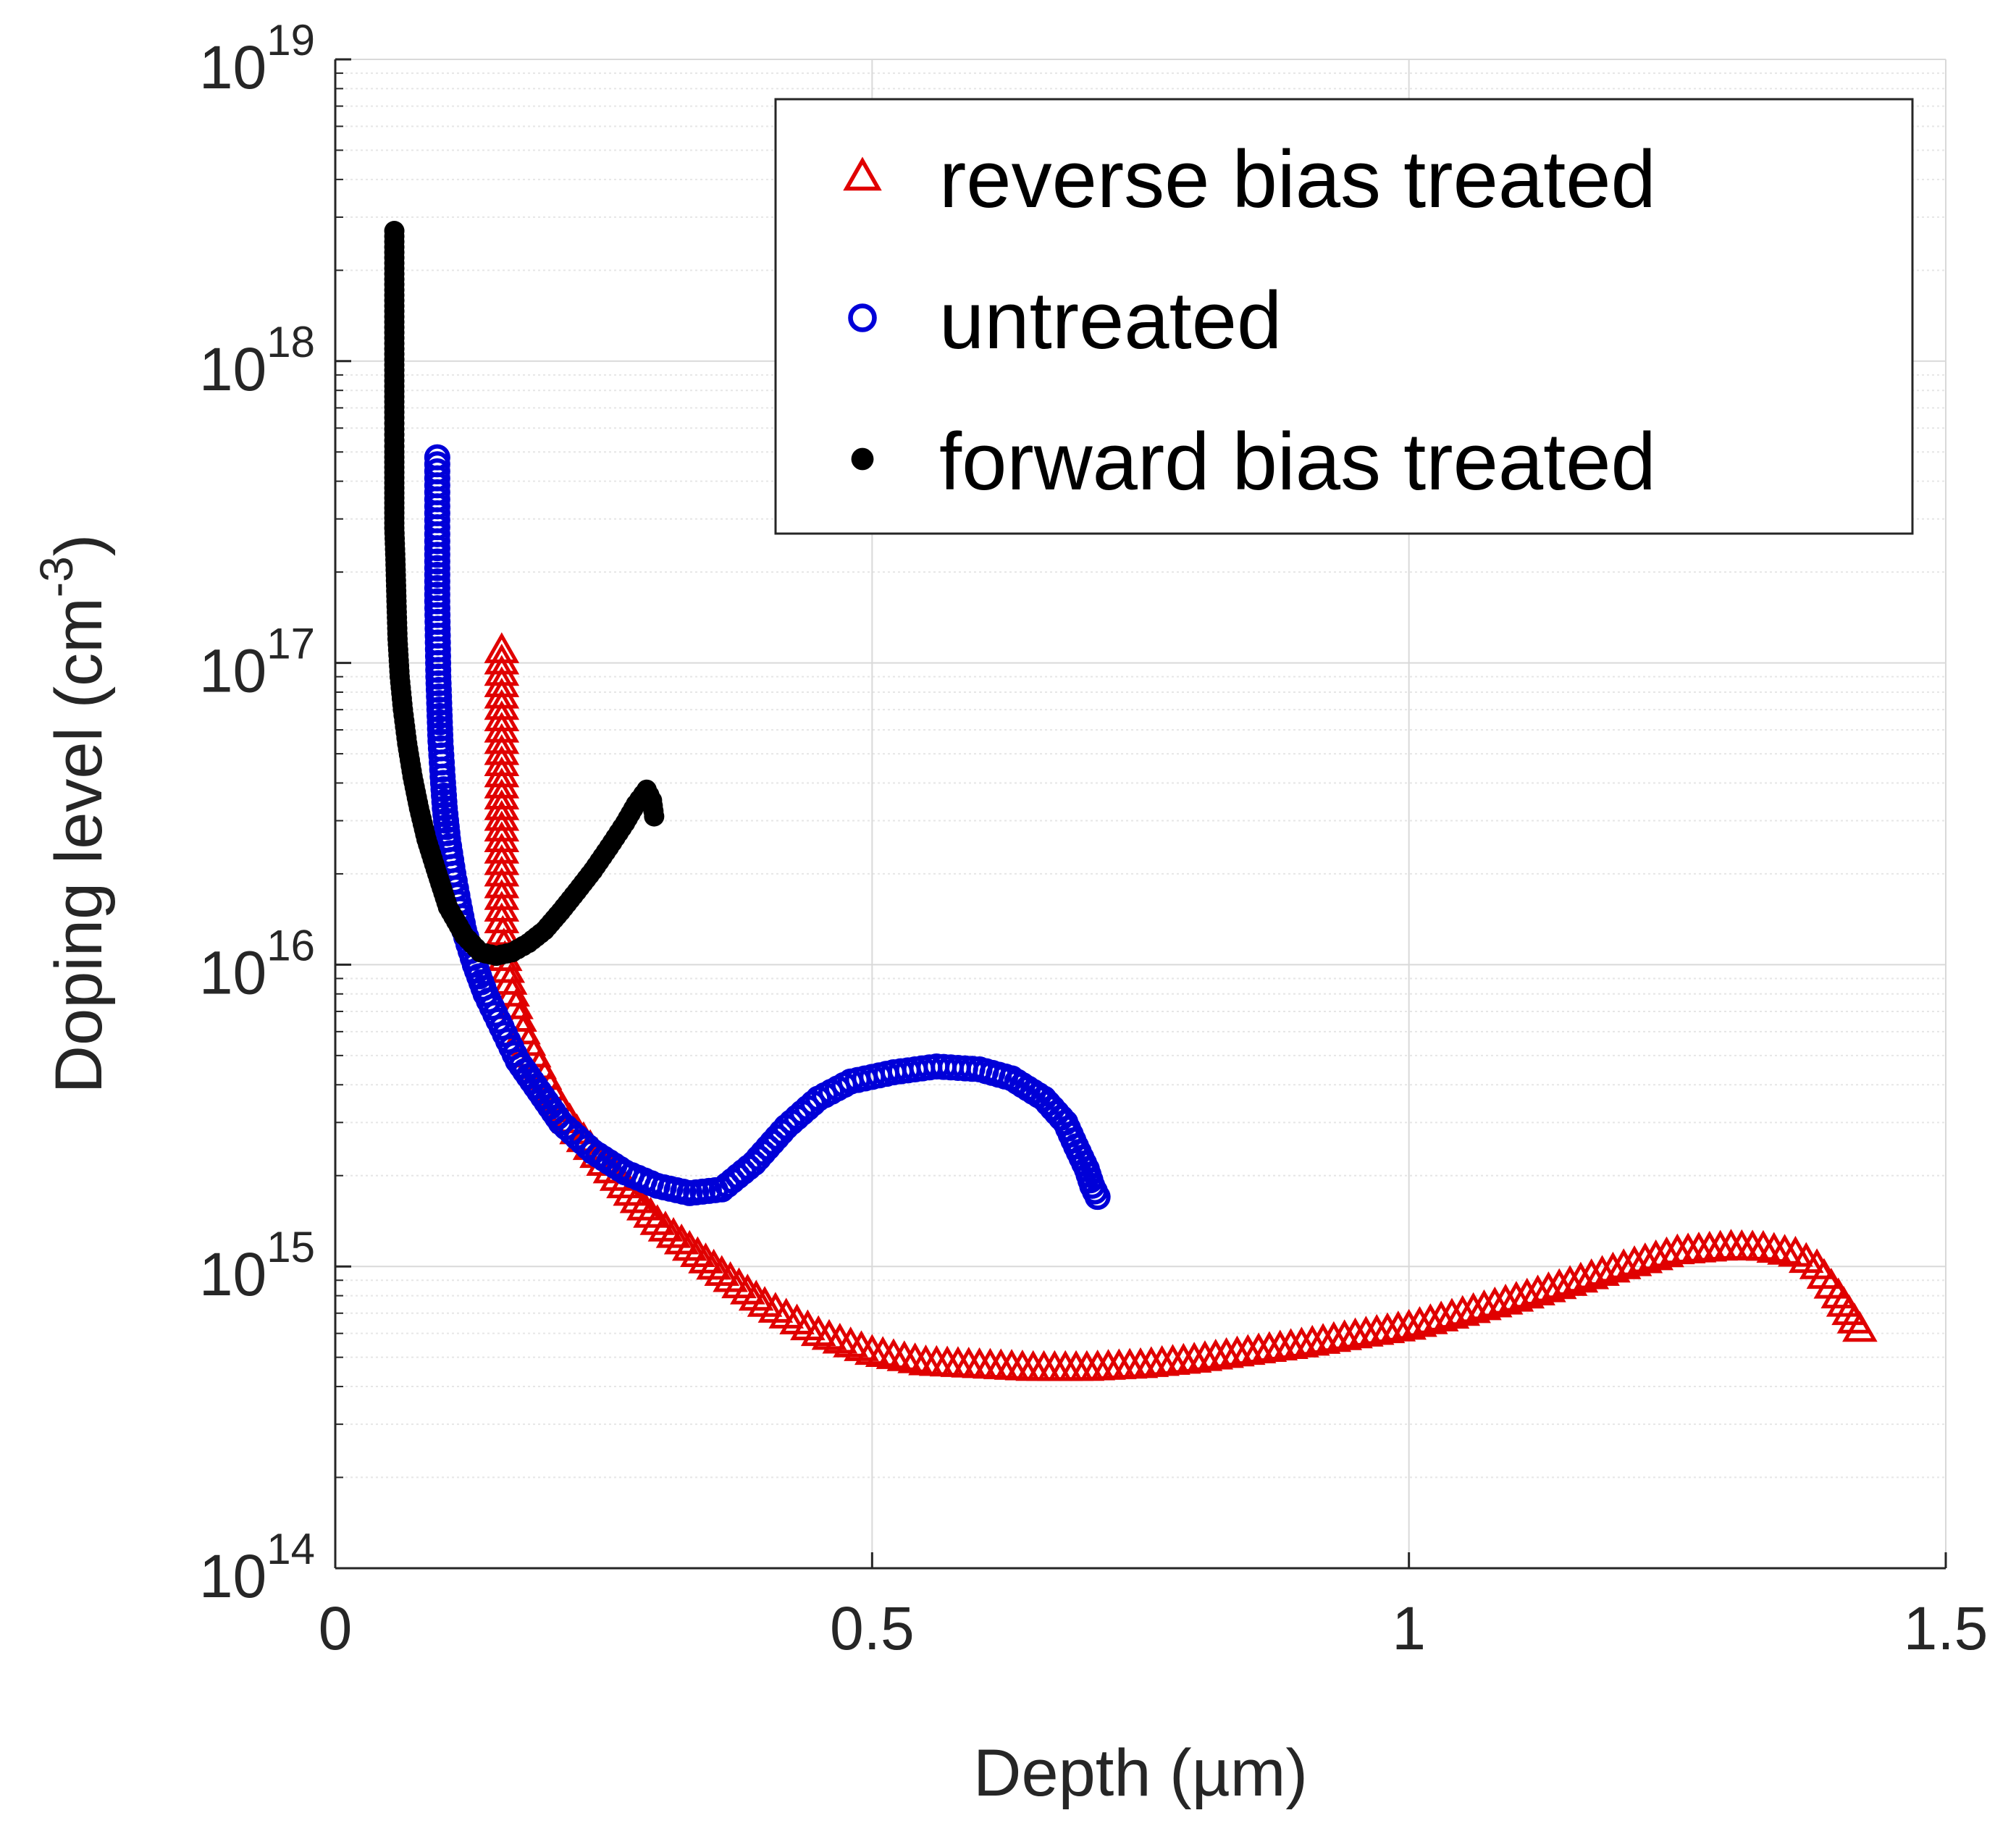 The height and width of the screenshot is (1839, 2016). What do you see at coordinates (1946, 1628) in the screenshot?
I see `x-tick-label: 1.5` at bounding box center [1946, 1628].